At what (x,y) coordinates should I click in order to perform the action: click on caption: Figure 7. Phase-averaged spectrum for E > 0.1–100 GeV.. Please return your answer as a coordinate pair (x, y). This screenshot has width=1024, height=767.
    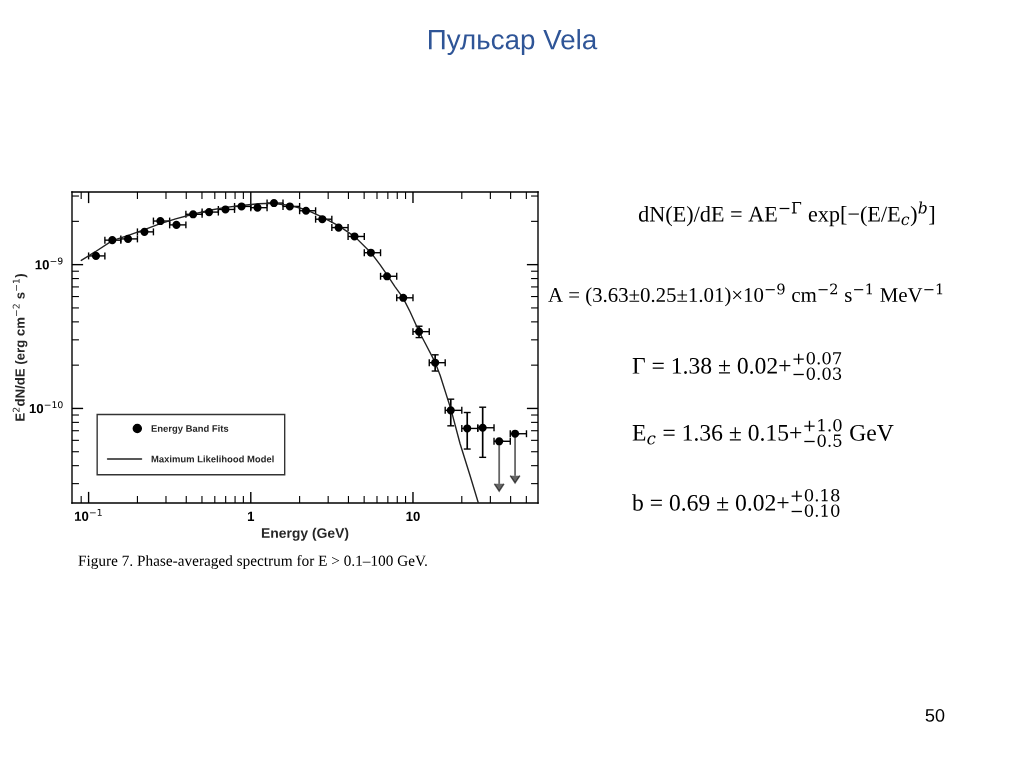
    Looking at the image, I should click on (252, 562).